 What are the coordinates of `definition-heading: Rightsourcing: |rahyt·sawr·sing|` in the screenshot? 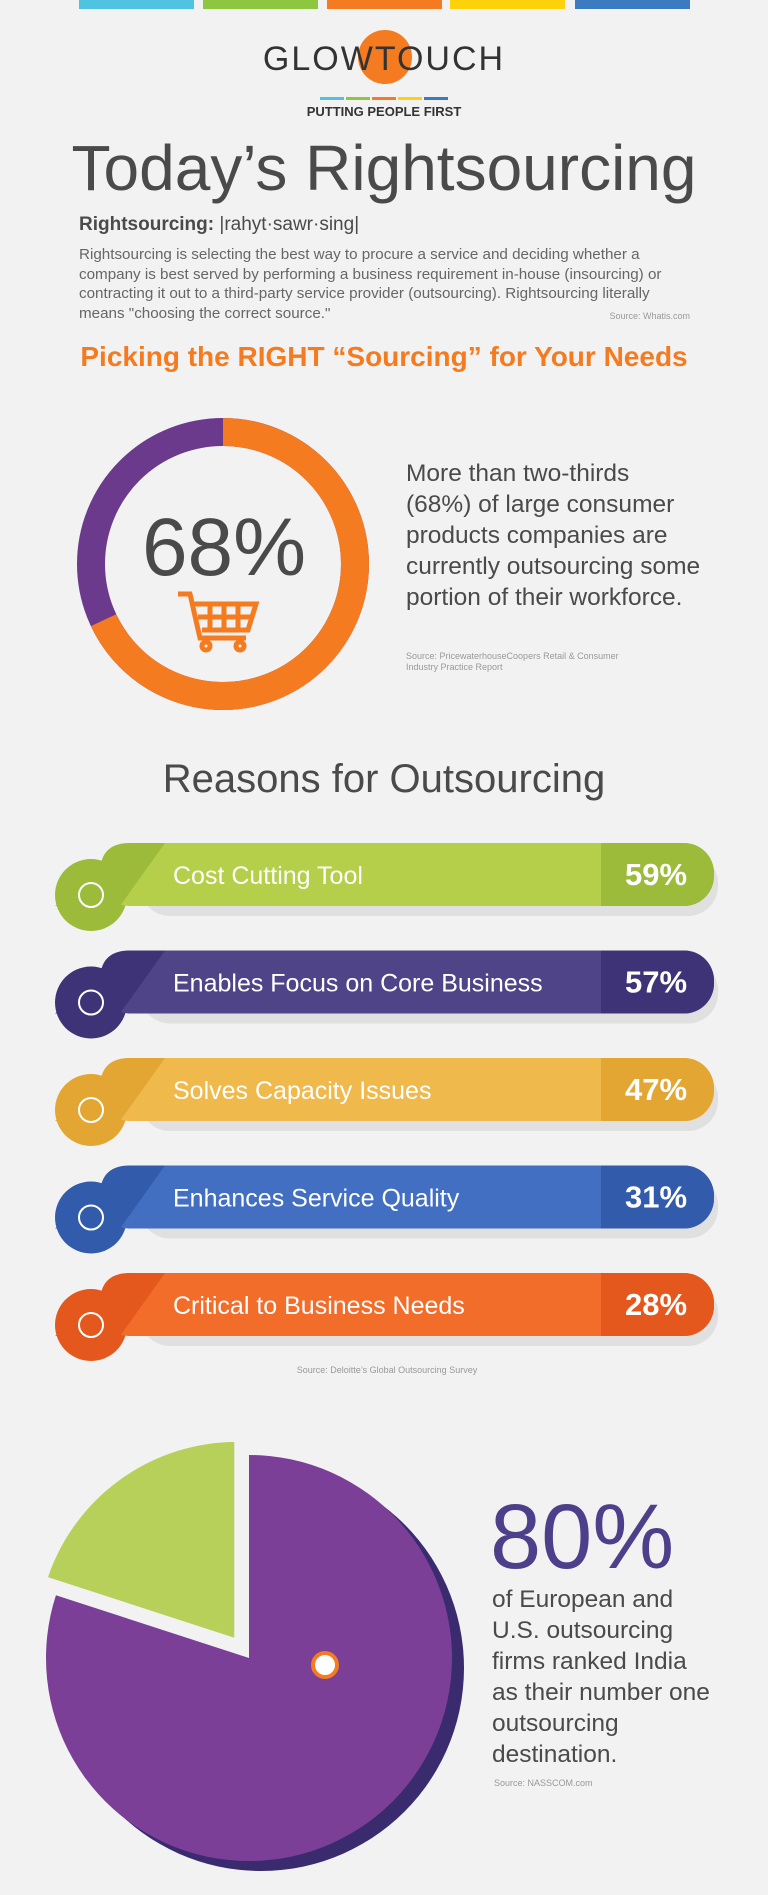 It's located at (219, 225).